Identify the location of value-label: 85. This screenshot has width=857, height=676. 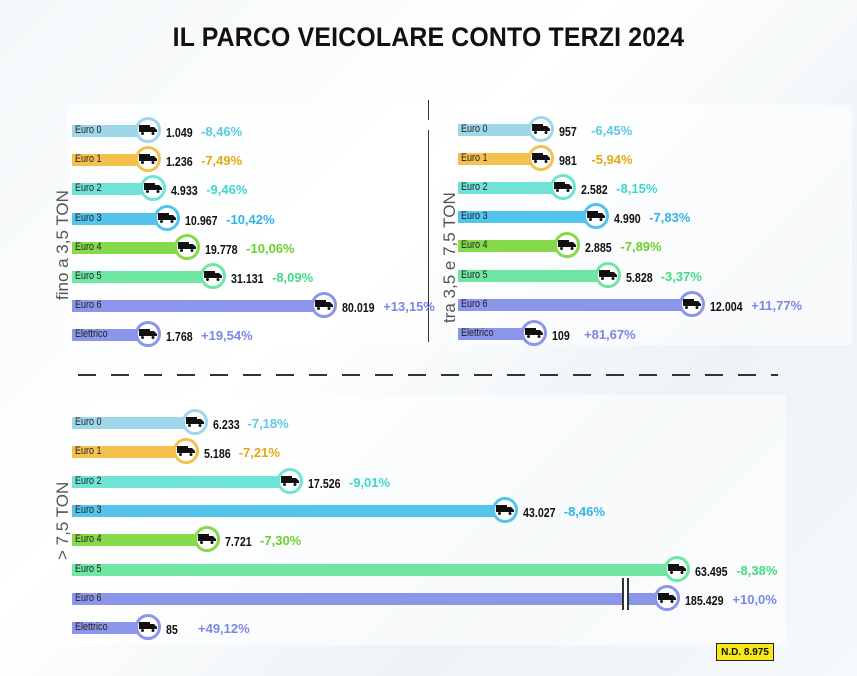
(172, 630).